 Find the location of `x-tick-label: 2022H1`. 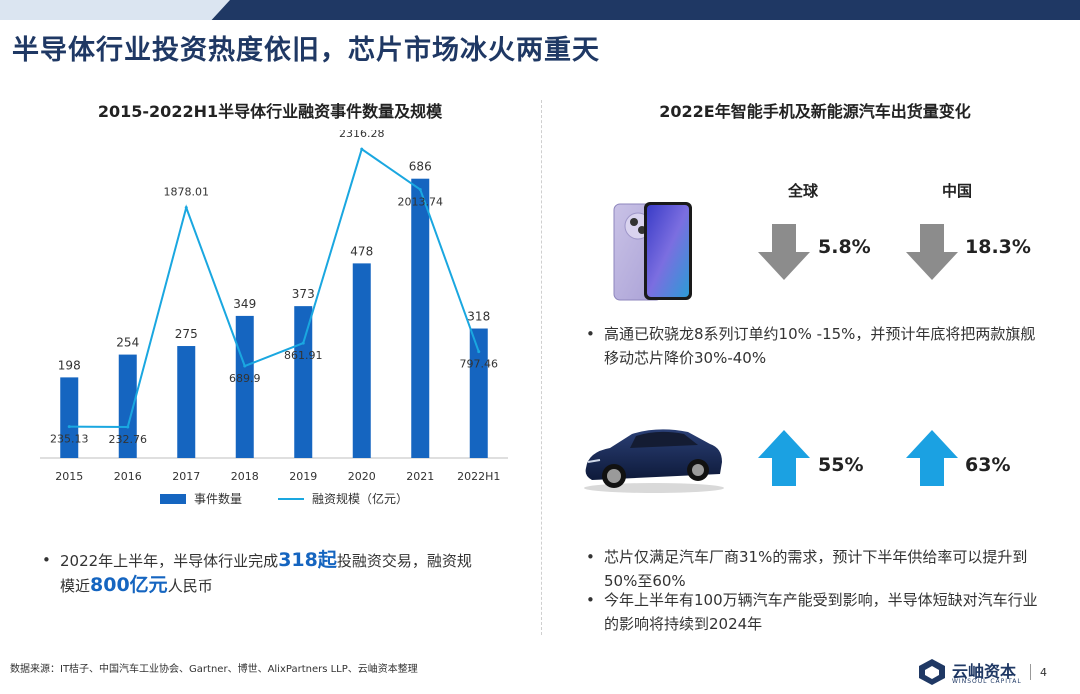

x-tick-label: 2022H1 is located at coordinates (478, 476).